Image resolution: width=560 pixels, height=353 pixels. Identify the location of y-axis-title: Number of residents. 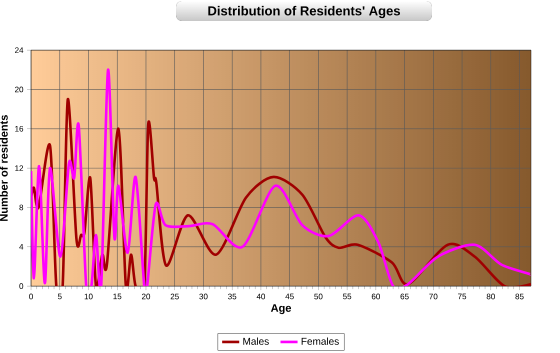
(4, 168).